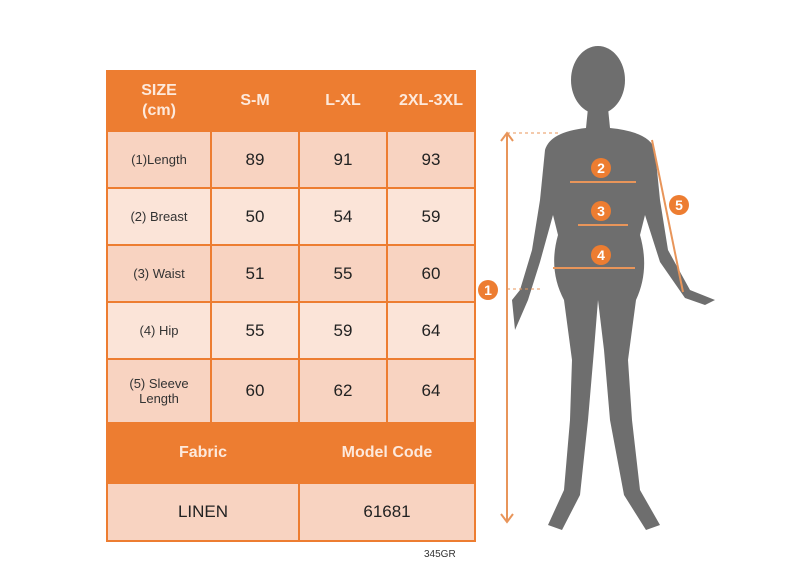 The width and height of the screenshot is (800, 573). What do you see at coordinates (343, 391) in the screenshot?
I see `cell: 62` at bounding box center [343, 391].